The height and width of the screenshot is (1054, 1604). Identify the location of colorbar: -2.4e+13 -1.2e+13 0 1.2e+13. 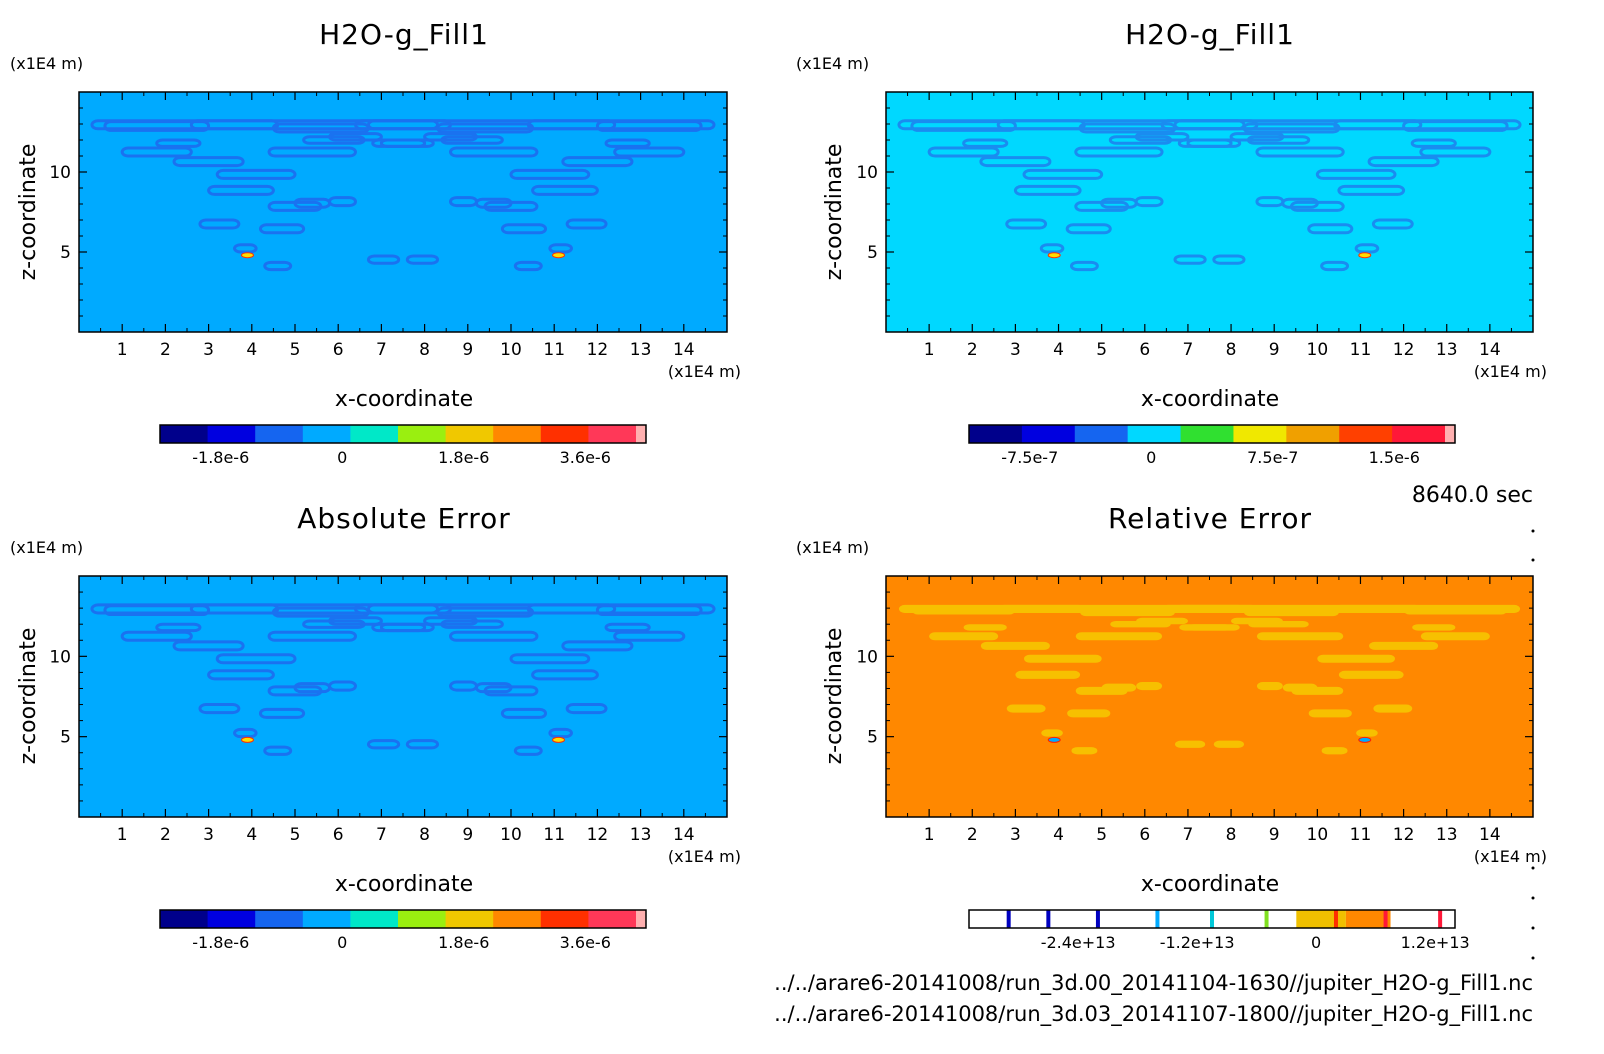
(1219, 930).